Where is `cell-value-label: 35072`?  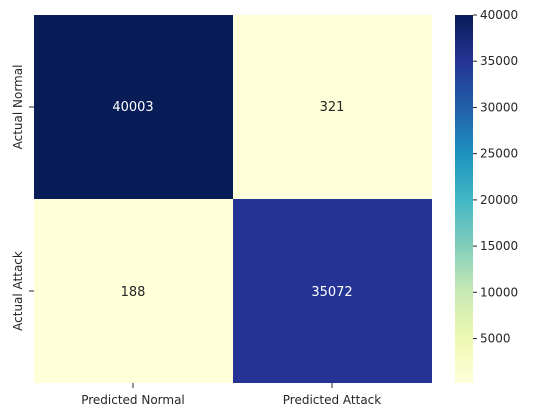 cell-value-label: 35072 is located at coordinates (331, 292).